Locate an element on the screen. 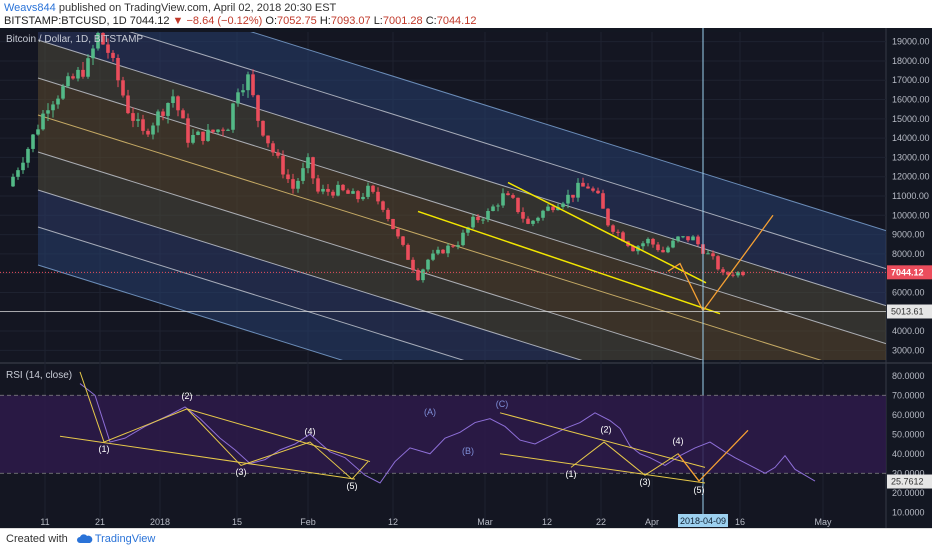  price-tick-label: 15000.00 is located at coordinates (911, 119).